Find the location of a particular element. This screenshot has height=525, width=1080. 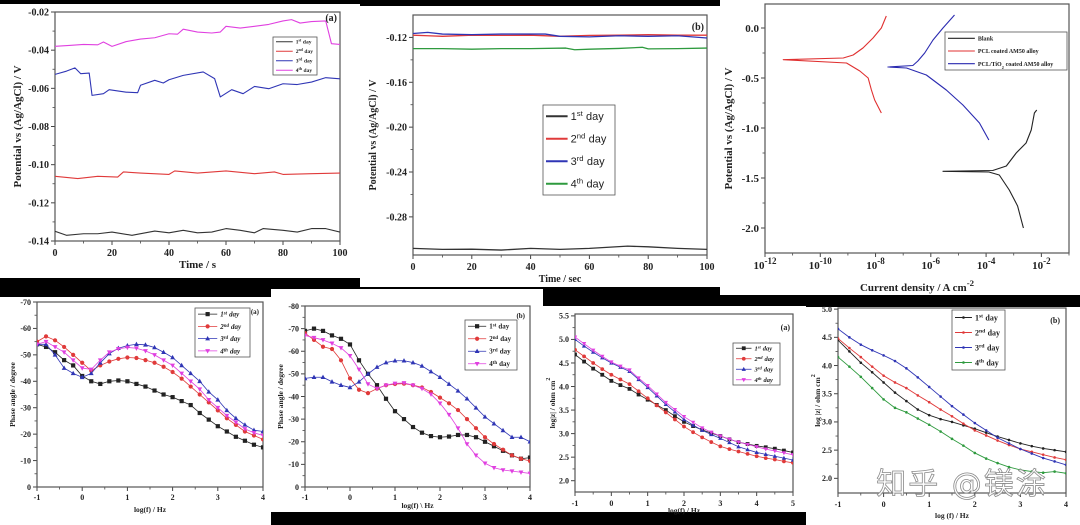

x-tick-label: 5 is located at coordinates (793, 503).